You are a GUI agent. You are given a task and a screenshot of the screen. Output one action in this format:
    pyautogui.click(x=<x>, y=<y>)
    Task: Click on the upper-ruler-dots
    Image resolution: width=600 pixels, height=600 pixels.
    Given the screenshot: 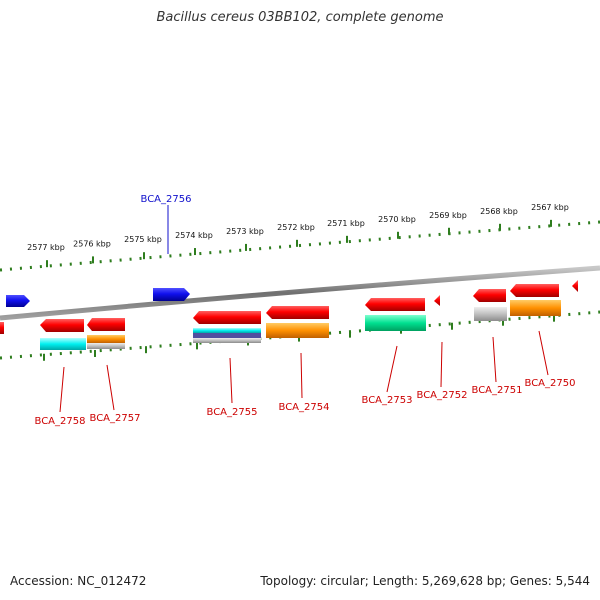 What is the action you would take?
    pyautogui.click(x=300, y=246)
    